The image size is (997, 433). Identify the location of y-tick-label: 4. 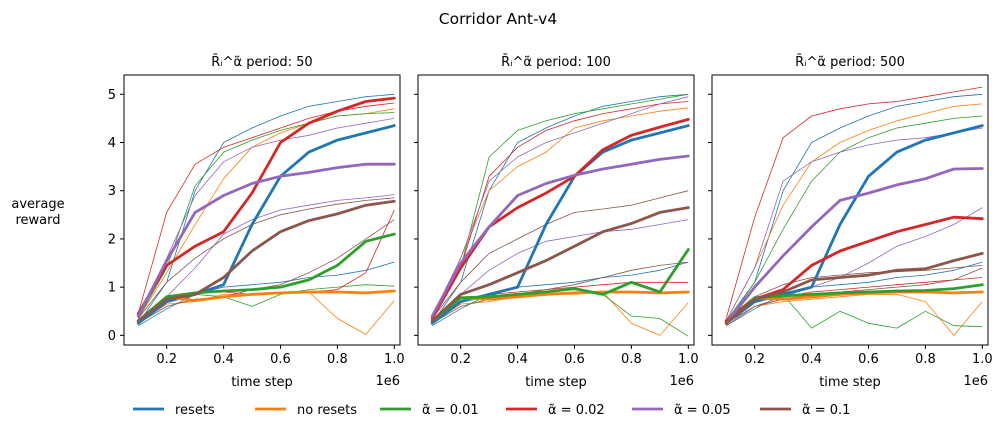
(112, 143).